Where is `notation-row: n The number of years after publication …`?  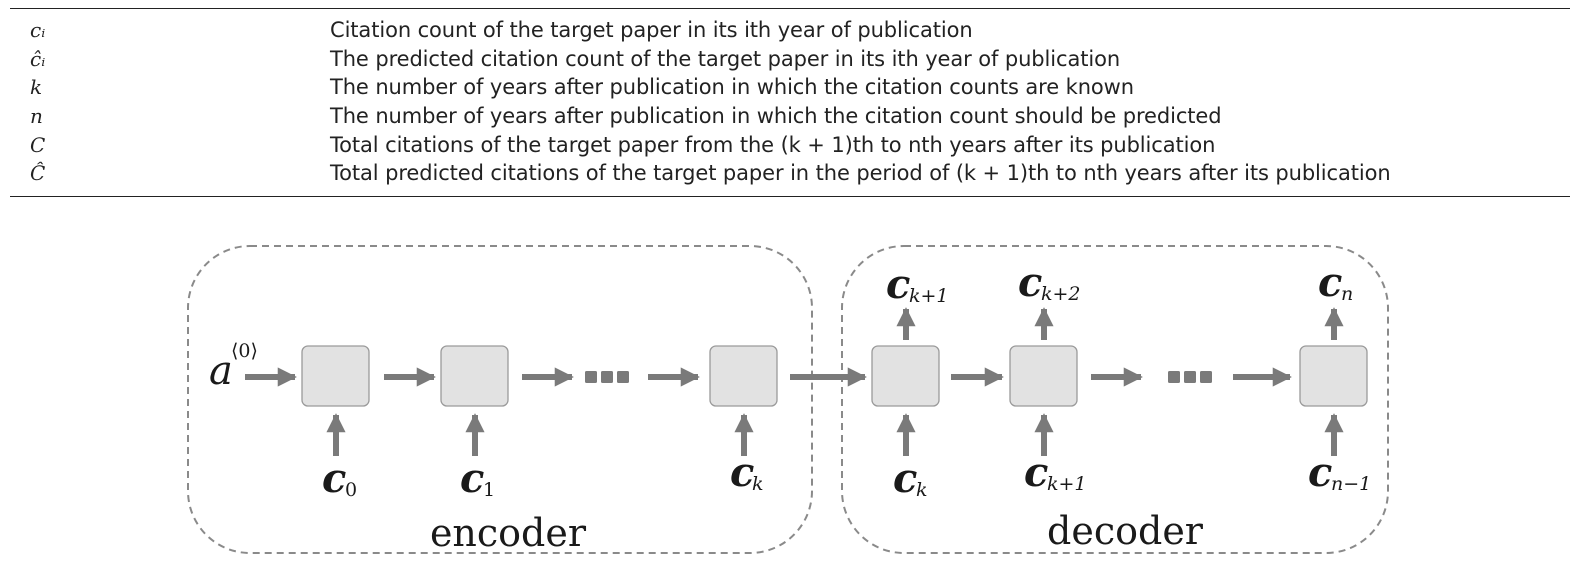 notation-row: n The number of years after publication … is located at coordinates (790, 116).